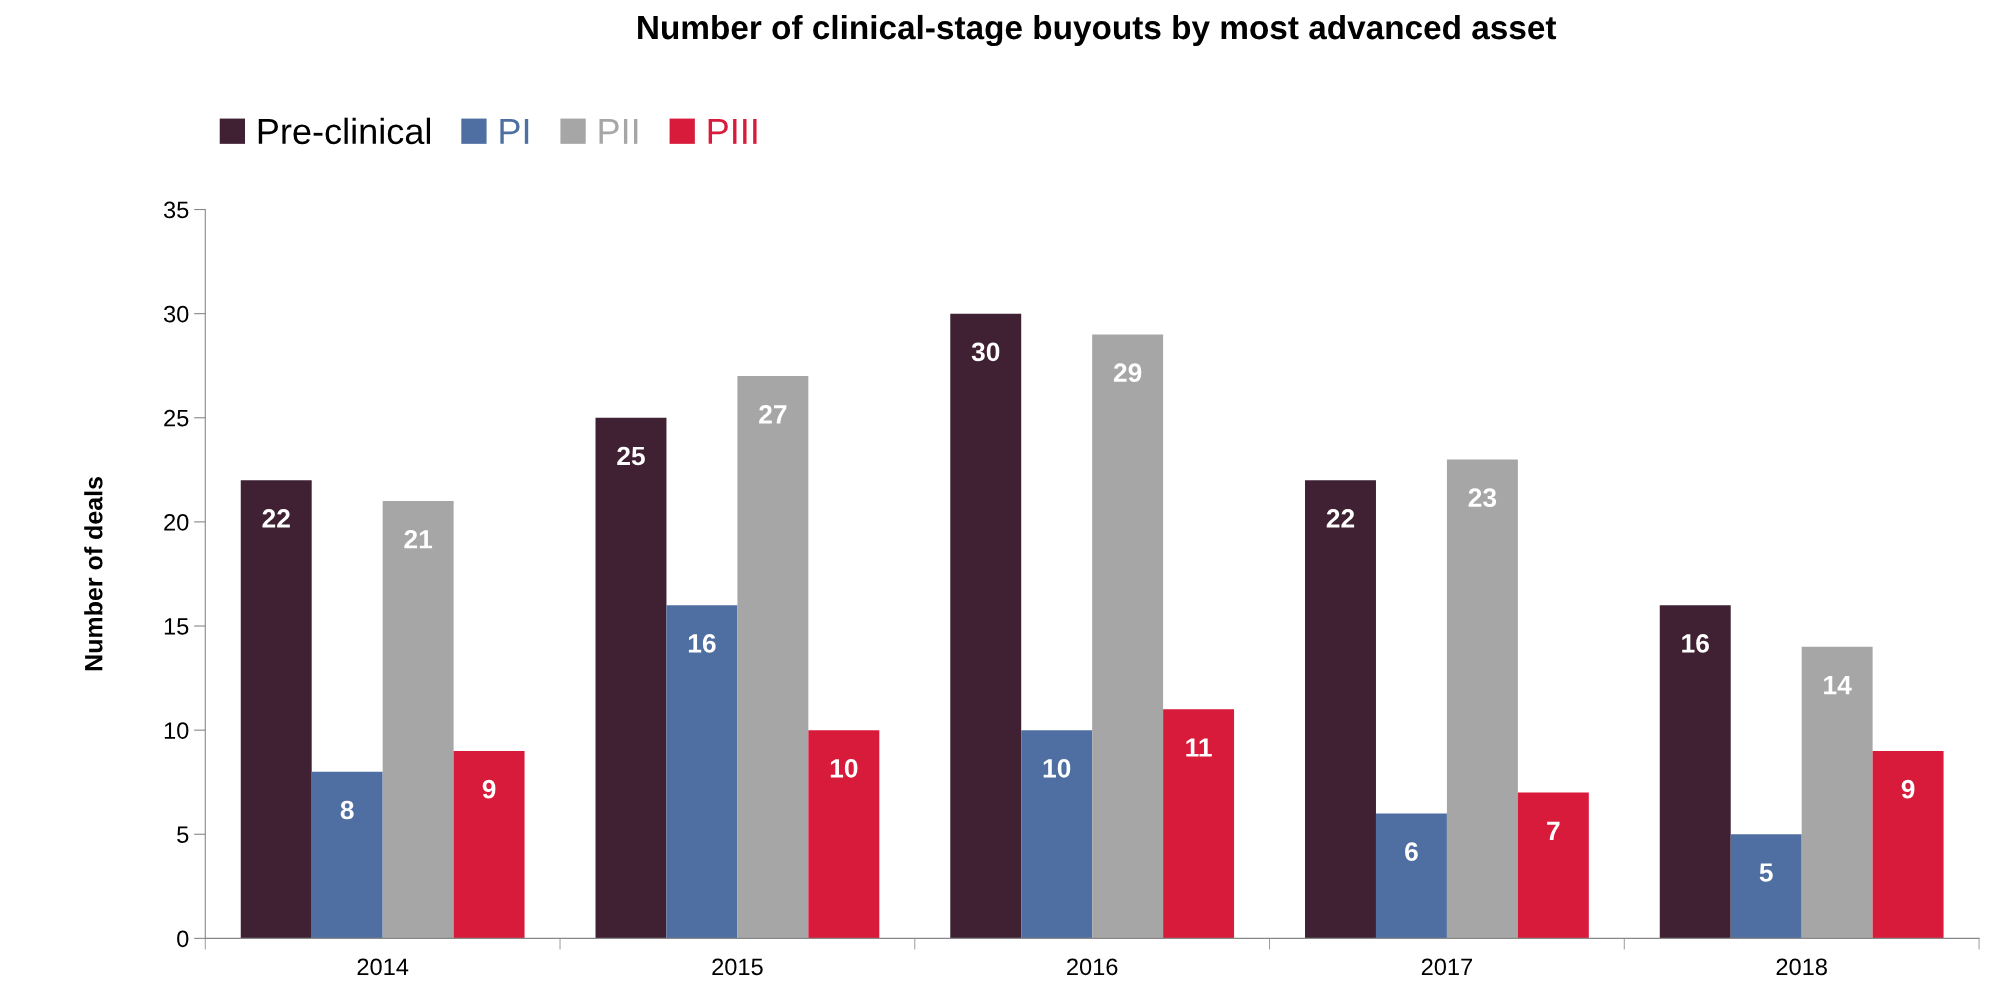  What do you see at coordinates (631, 456) in the screenshot?
I see `data-label: 25` at bounding box center [631, 456].